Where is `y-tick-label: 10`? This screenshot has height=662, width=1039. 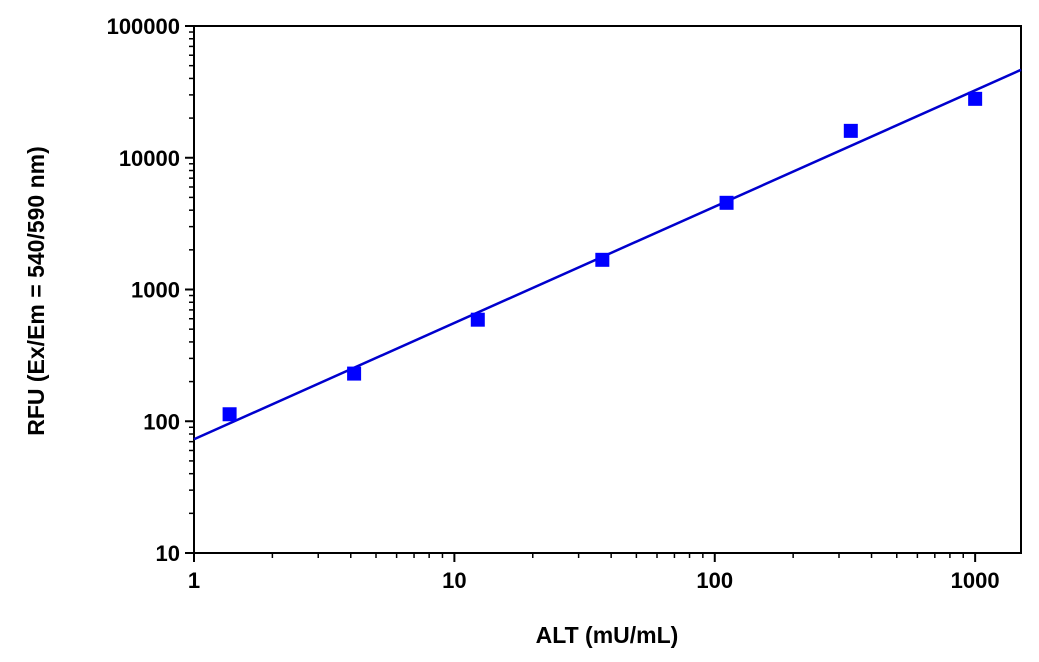 y-tick-label: 10 is located at coordinates (168, 553).